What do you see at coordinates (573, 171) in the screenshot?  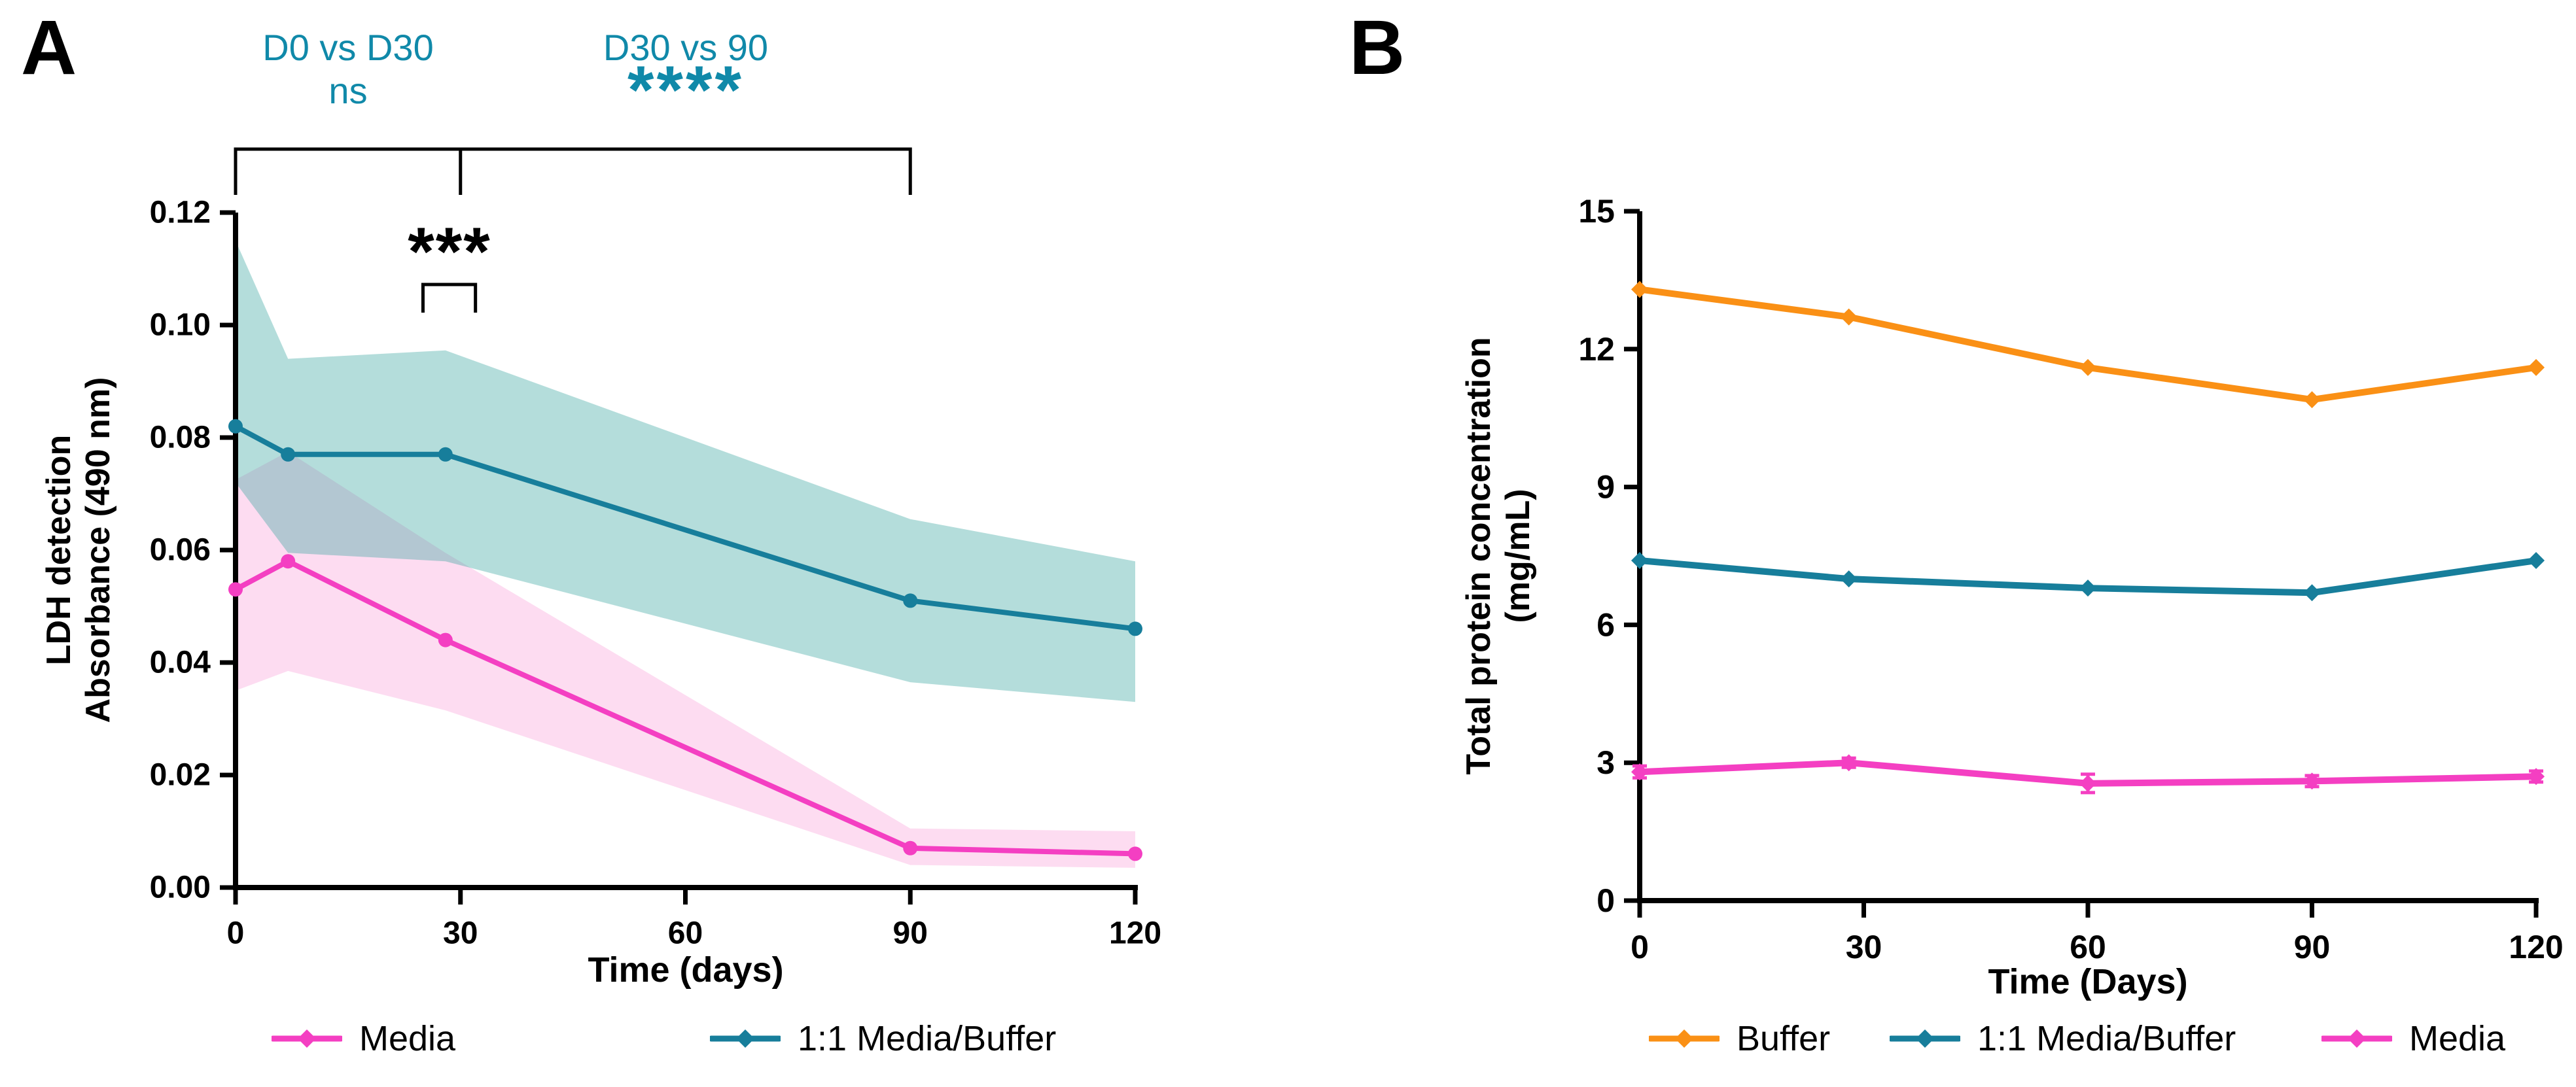 I see `comparison-bracket` at bounding box center [573, 171].